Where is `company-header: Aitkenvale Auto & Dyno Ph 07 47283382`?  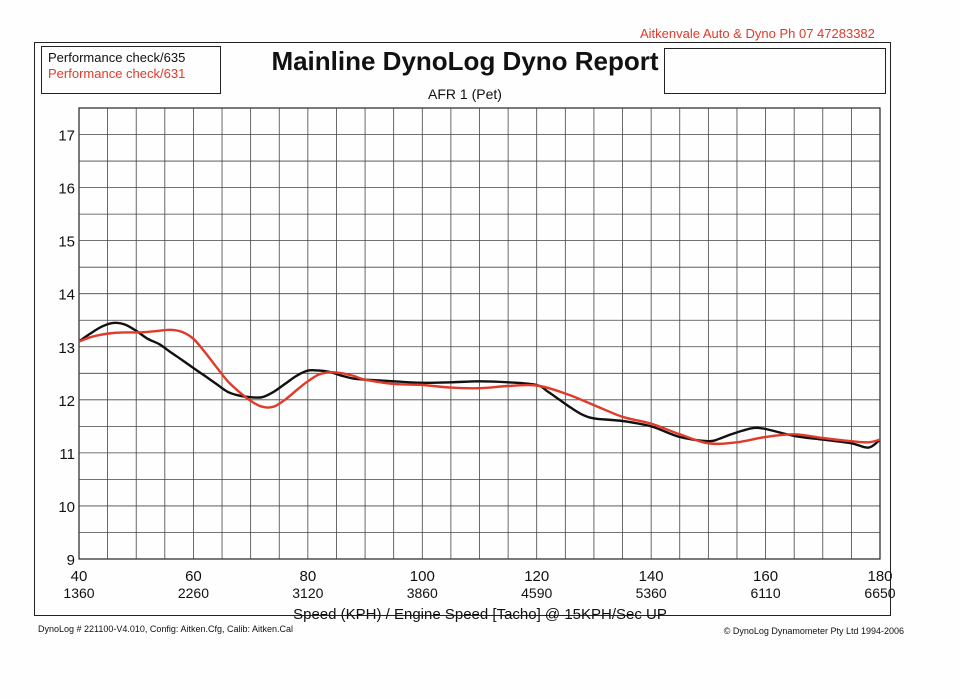
company-header: Aitkenvale Auto & Dyno Ph 07 47283382 is located at coordinates (757, 33).